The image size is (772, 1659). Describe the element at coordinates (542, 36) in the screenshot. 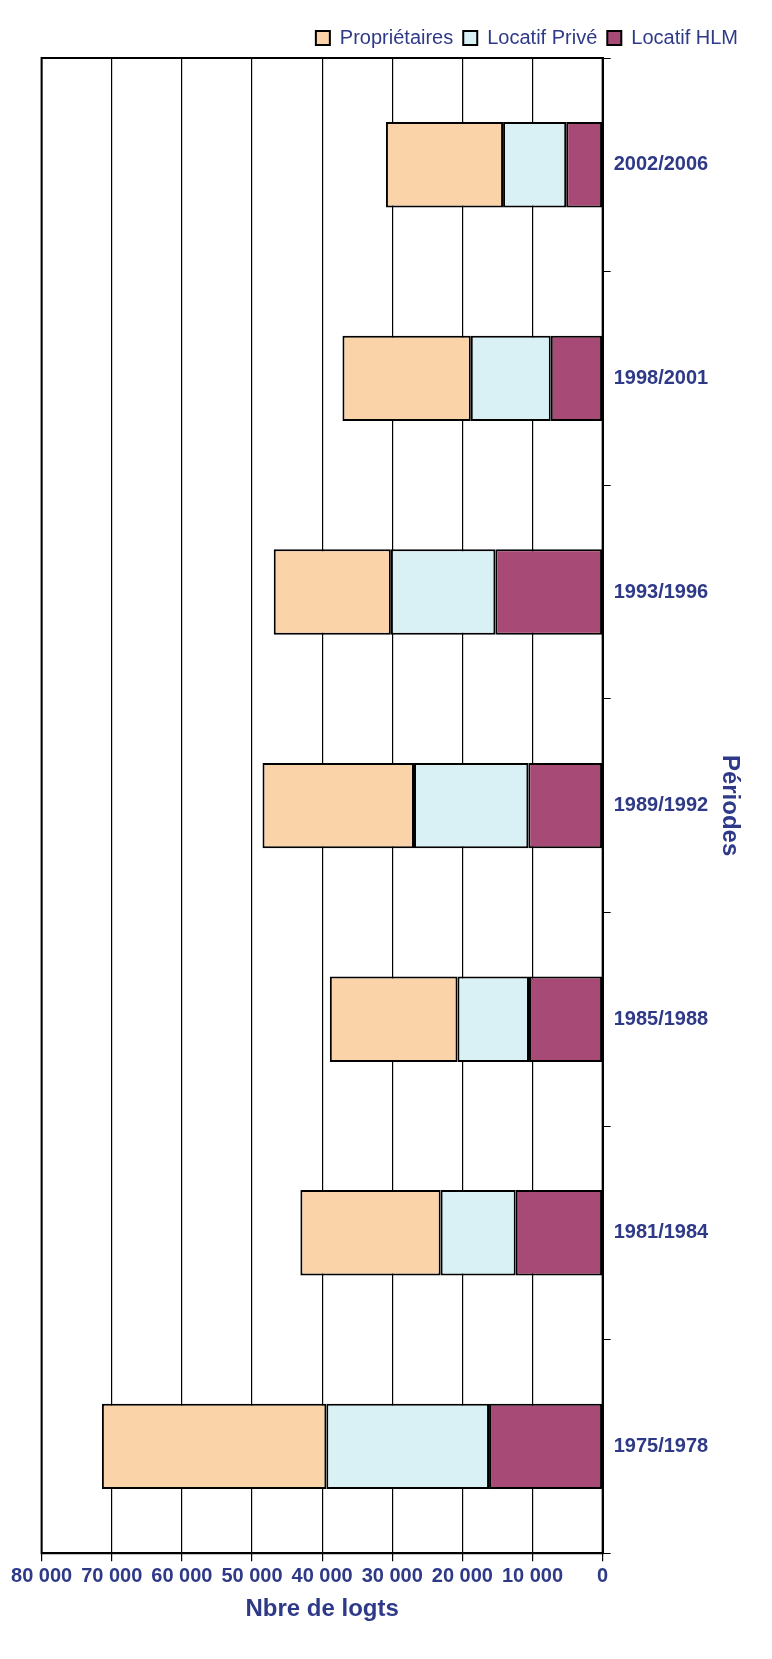

I see `legend-label: Locatif Privé` at that location.